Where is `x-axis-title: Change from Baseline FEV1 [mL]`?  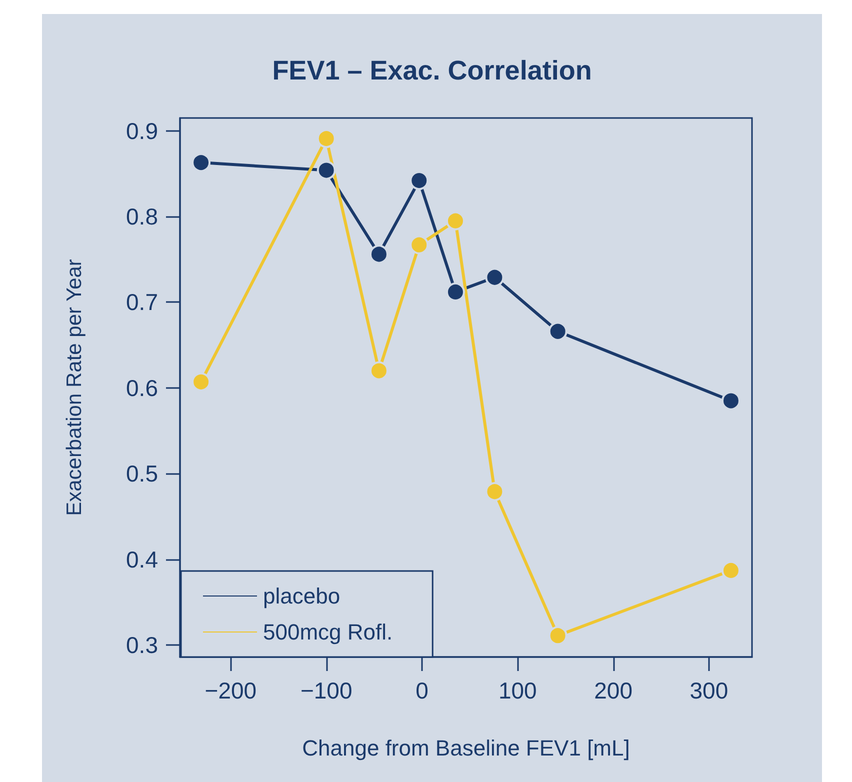
x-axis-title: Change from Baseline FEV1 [mL] is located at coordinates (466, 748).